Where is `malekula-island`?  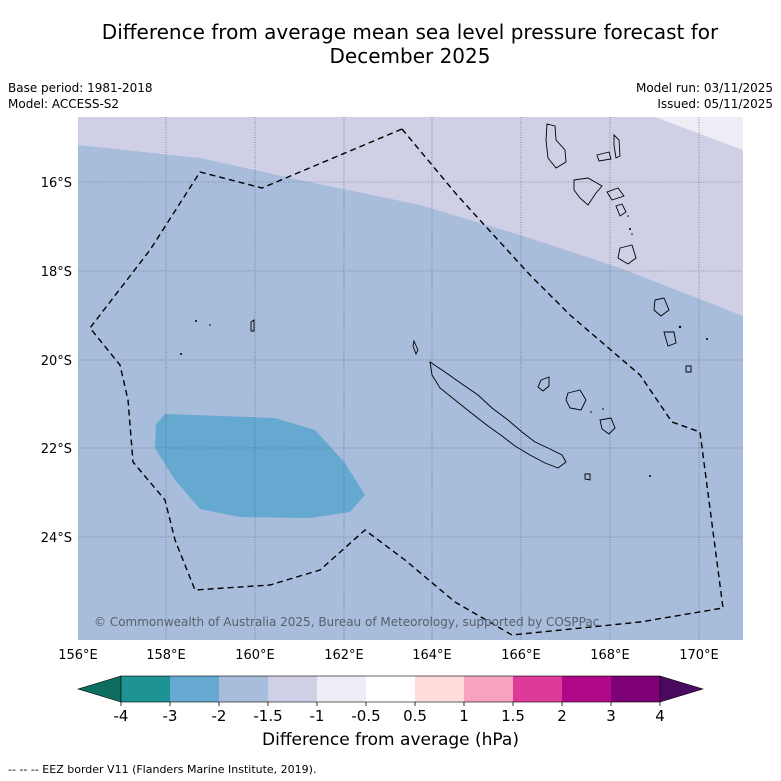
malekula-island is located at coordinates (588, 191).